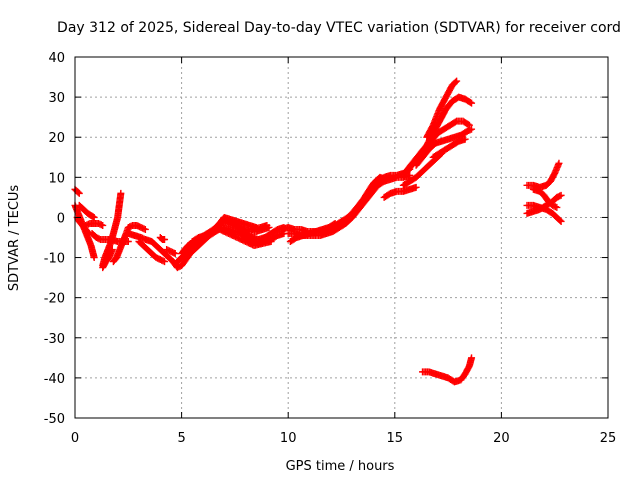 This screenshot has height=480, width=640. What do you see at coordinates (608, 438) in the screenshot?
I see `x-tick-label: 25` at bounding box center [608, 438].